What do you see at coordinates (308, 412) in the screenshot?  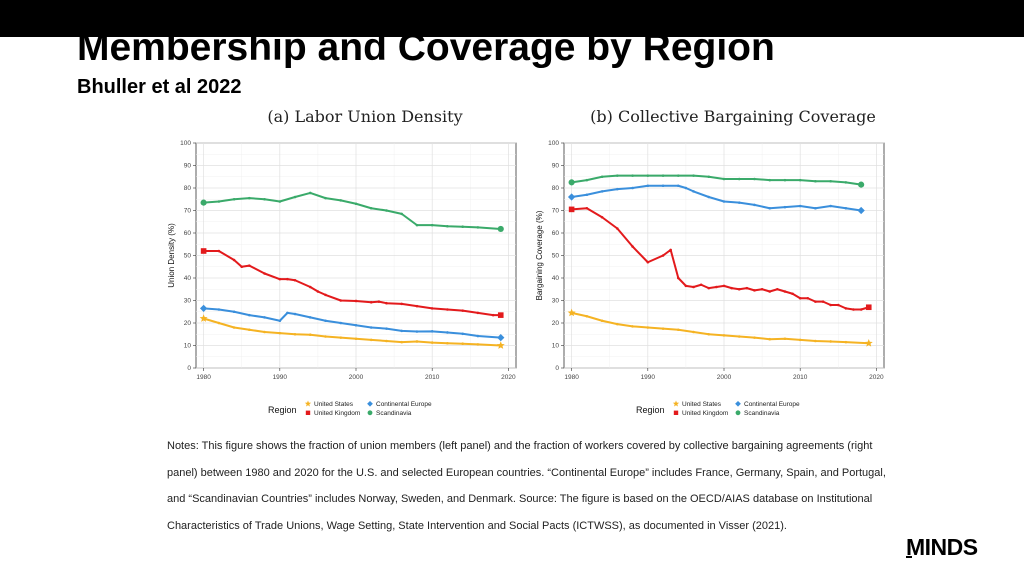 I see `union-density-legend-key-united-kingdom` at bounding box center [308, 412].